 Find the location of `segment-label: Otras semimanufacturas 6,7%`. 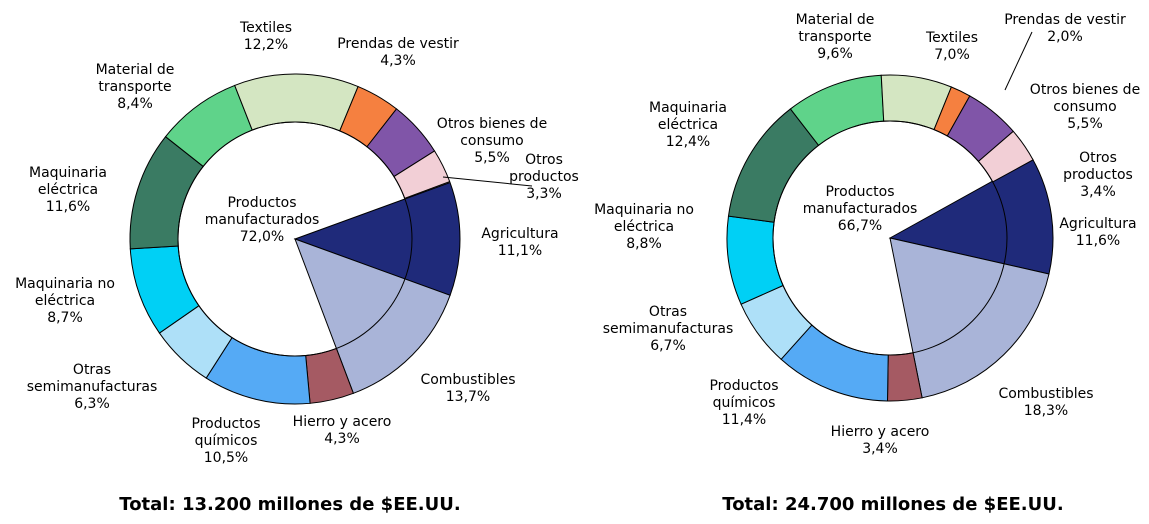

segment-label: Otras semimanufacturas 6,7% is located at coordinates (668, 329).